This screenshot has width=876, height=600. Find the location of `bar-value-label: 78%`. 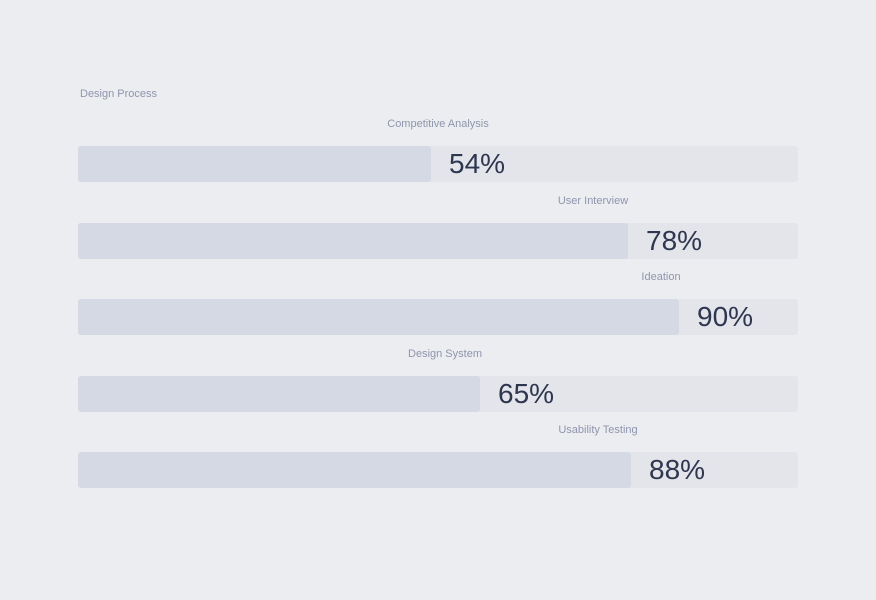

bar-value-label: 78% is located at coordinates (674, 240).